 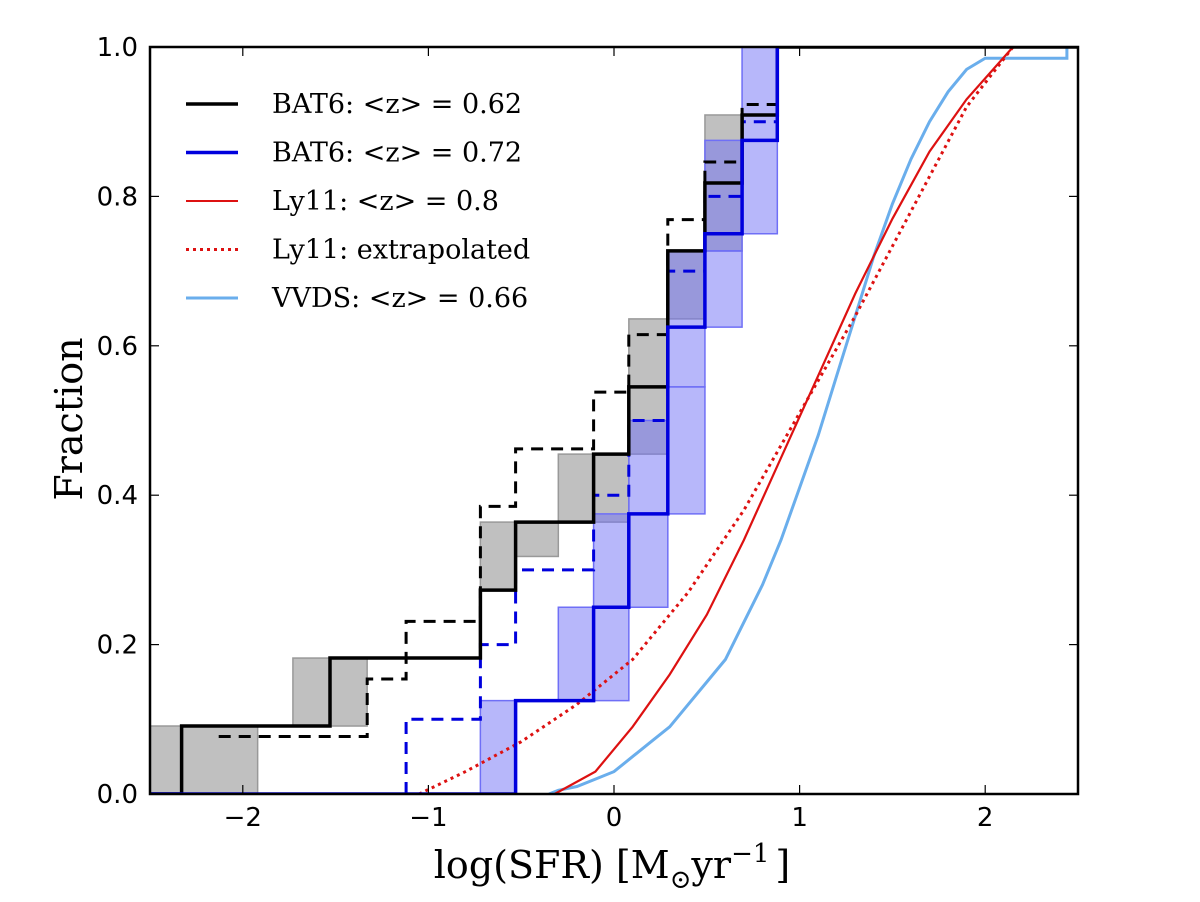 I want to click on legend-label: Ly11: extrapolated, so click(x=401, y=250).